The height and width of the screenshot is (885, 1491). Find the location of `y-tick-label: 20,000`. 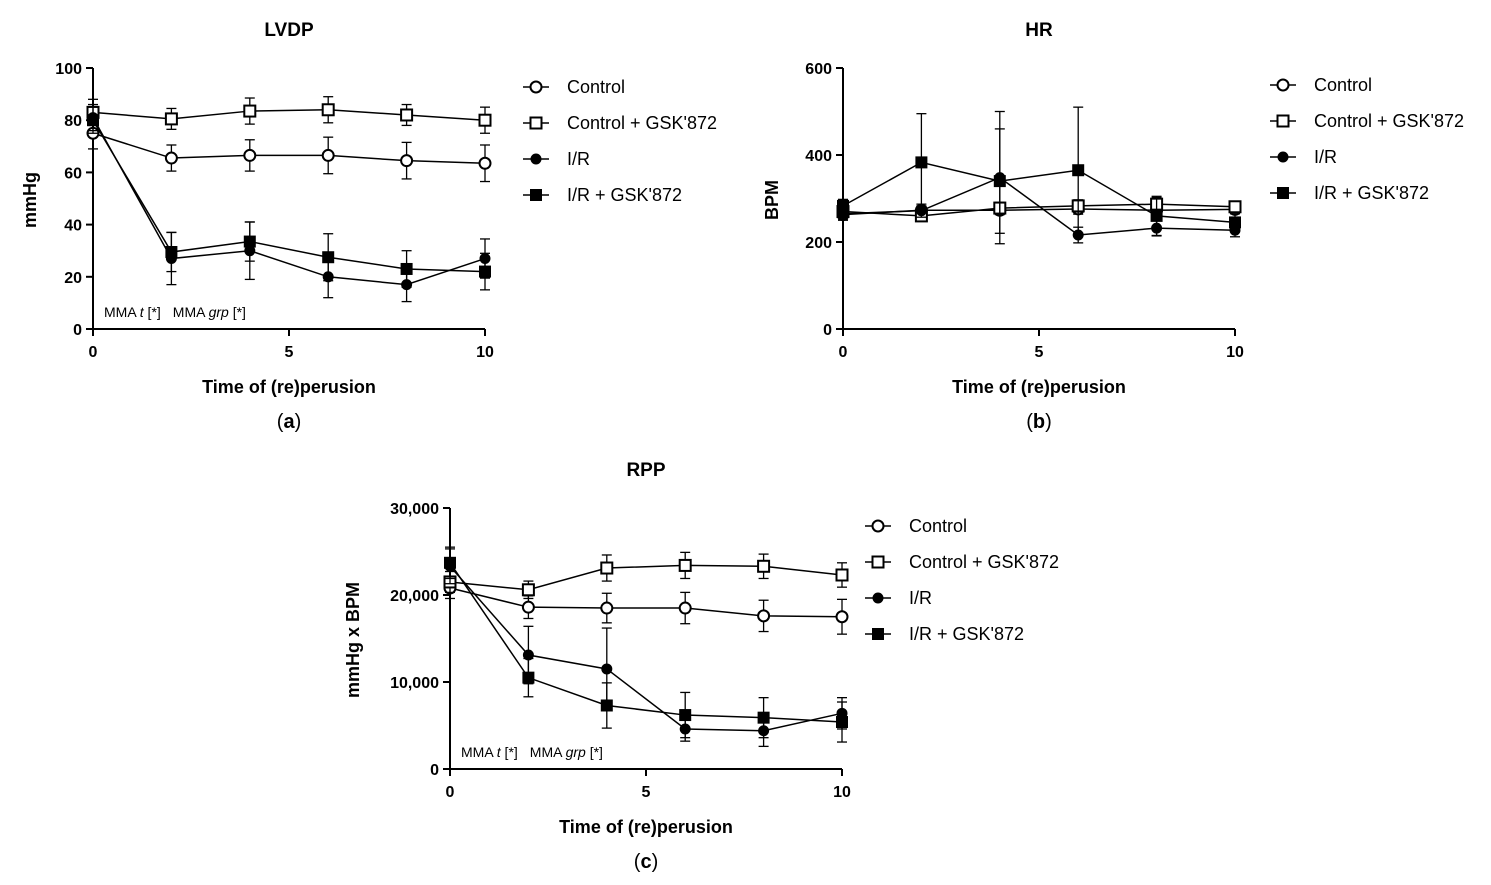

y-tick-label: 20,000 is located at coordinates (414, 596).